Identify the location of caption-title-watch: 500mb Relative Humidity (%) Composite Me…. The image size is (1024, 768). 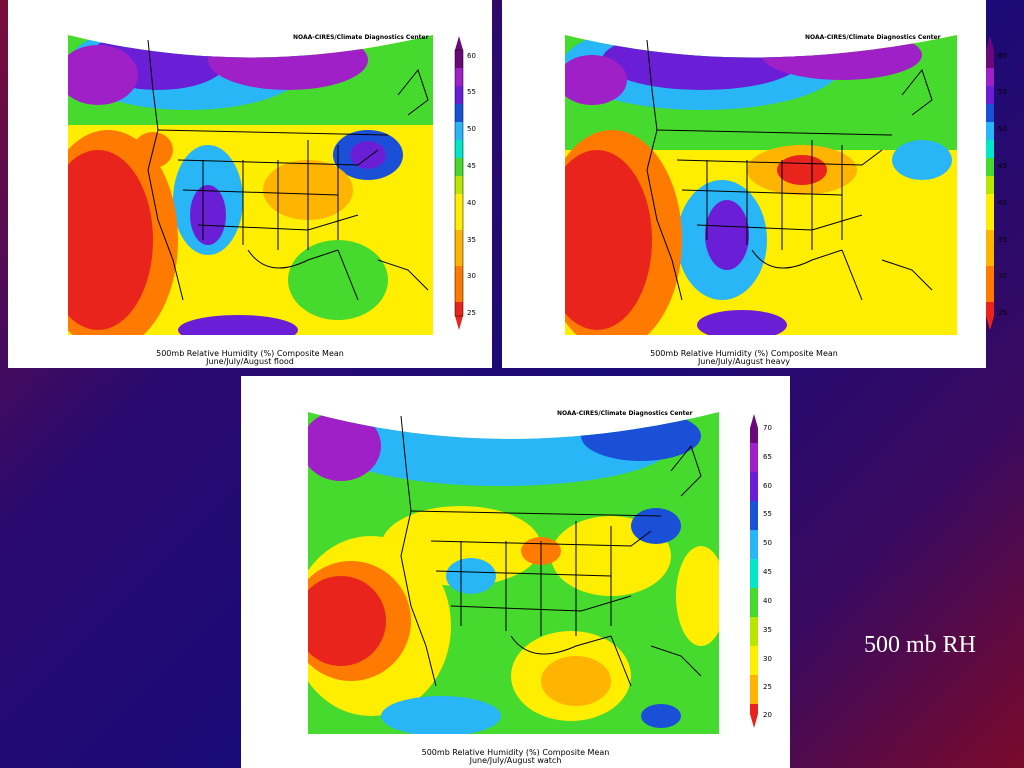
(515, 752).